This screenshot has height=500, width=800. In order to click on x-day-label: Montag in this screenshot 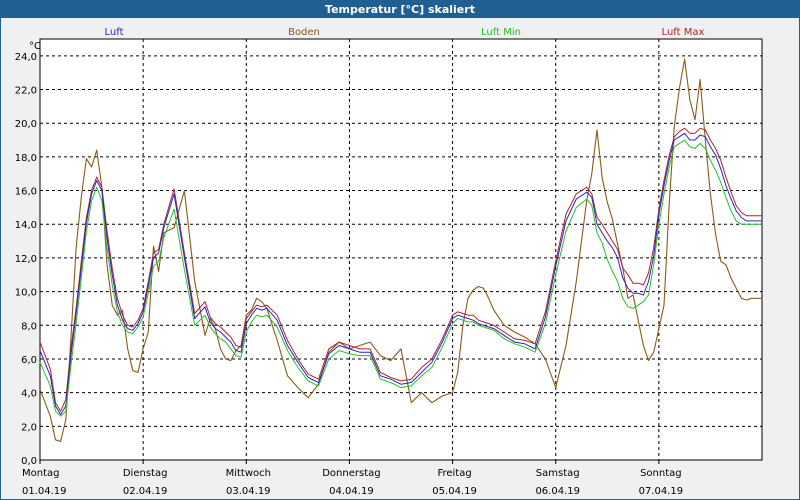, I will do `click(40, 473)`.